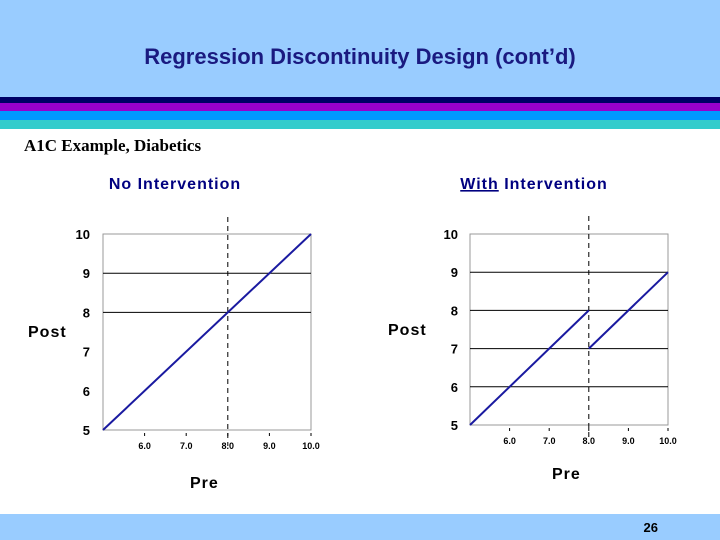 This screenshot has width=720, height=540. What do you see at coordinates (360, 107) in the screenshot?
I see `stripe-purple` at bounding box center [360, 107].